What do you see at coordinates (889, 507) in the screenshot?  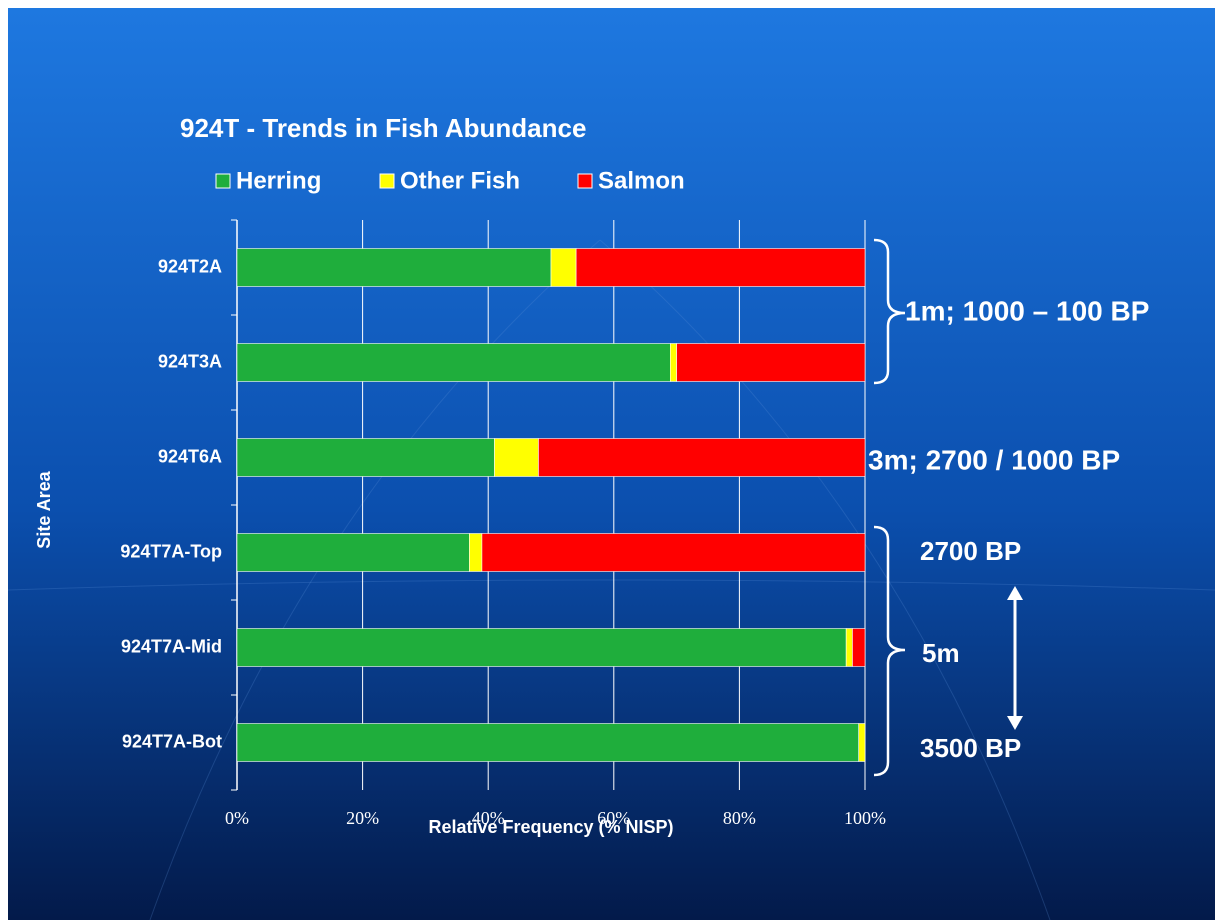 I see `braces` at bounding box center [889, 507].